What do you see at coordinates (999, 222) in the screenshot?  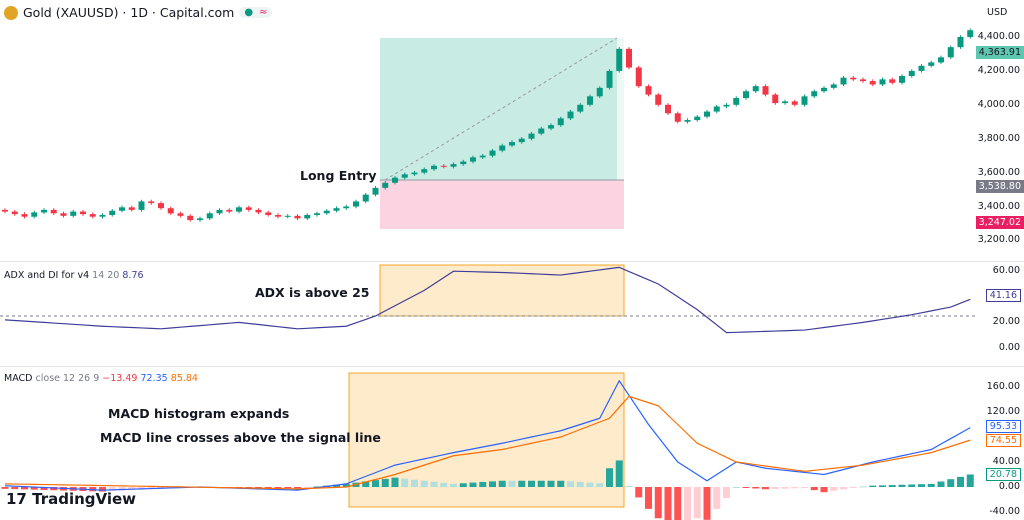 I see `stop-price-tag: 3,247.02` at bounding box center [999, 222].